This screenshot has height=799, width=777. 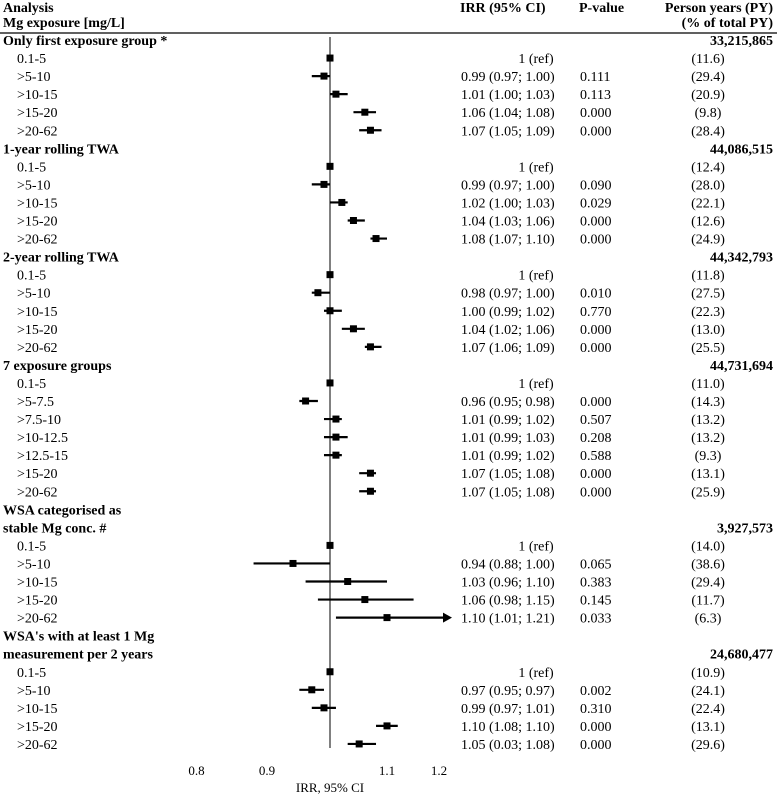 I want to click on row-person-years-pct: (25.5), so click(x=708, y=348).